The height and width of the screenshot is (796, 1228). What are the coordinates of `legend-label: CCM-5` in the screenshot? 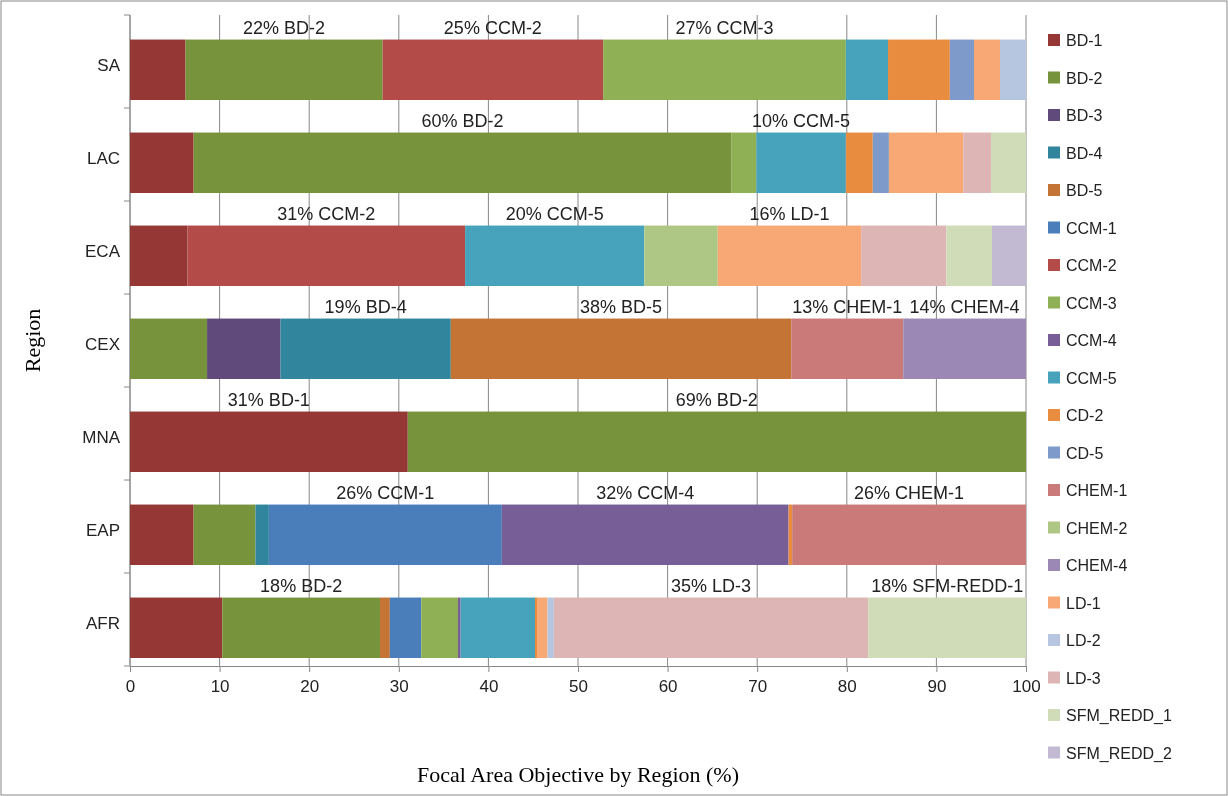 It's located at (1091, 378).